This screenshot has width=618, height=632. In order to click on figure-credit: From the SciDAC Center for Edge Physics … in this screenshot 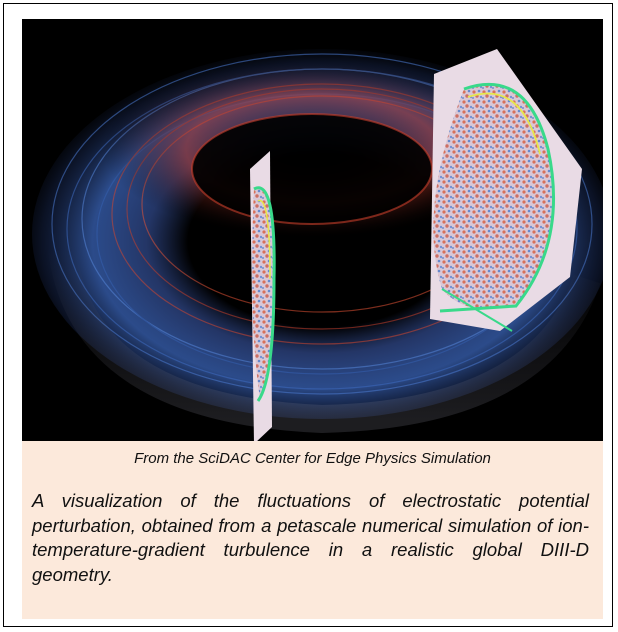, I will do `click(312, 458)`.